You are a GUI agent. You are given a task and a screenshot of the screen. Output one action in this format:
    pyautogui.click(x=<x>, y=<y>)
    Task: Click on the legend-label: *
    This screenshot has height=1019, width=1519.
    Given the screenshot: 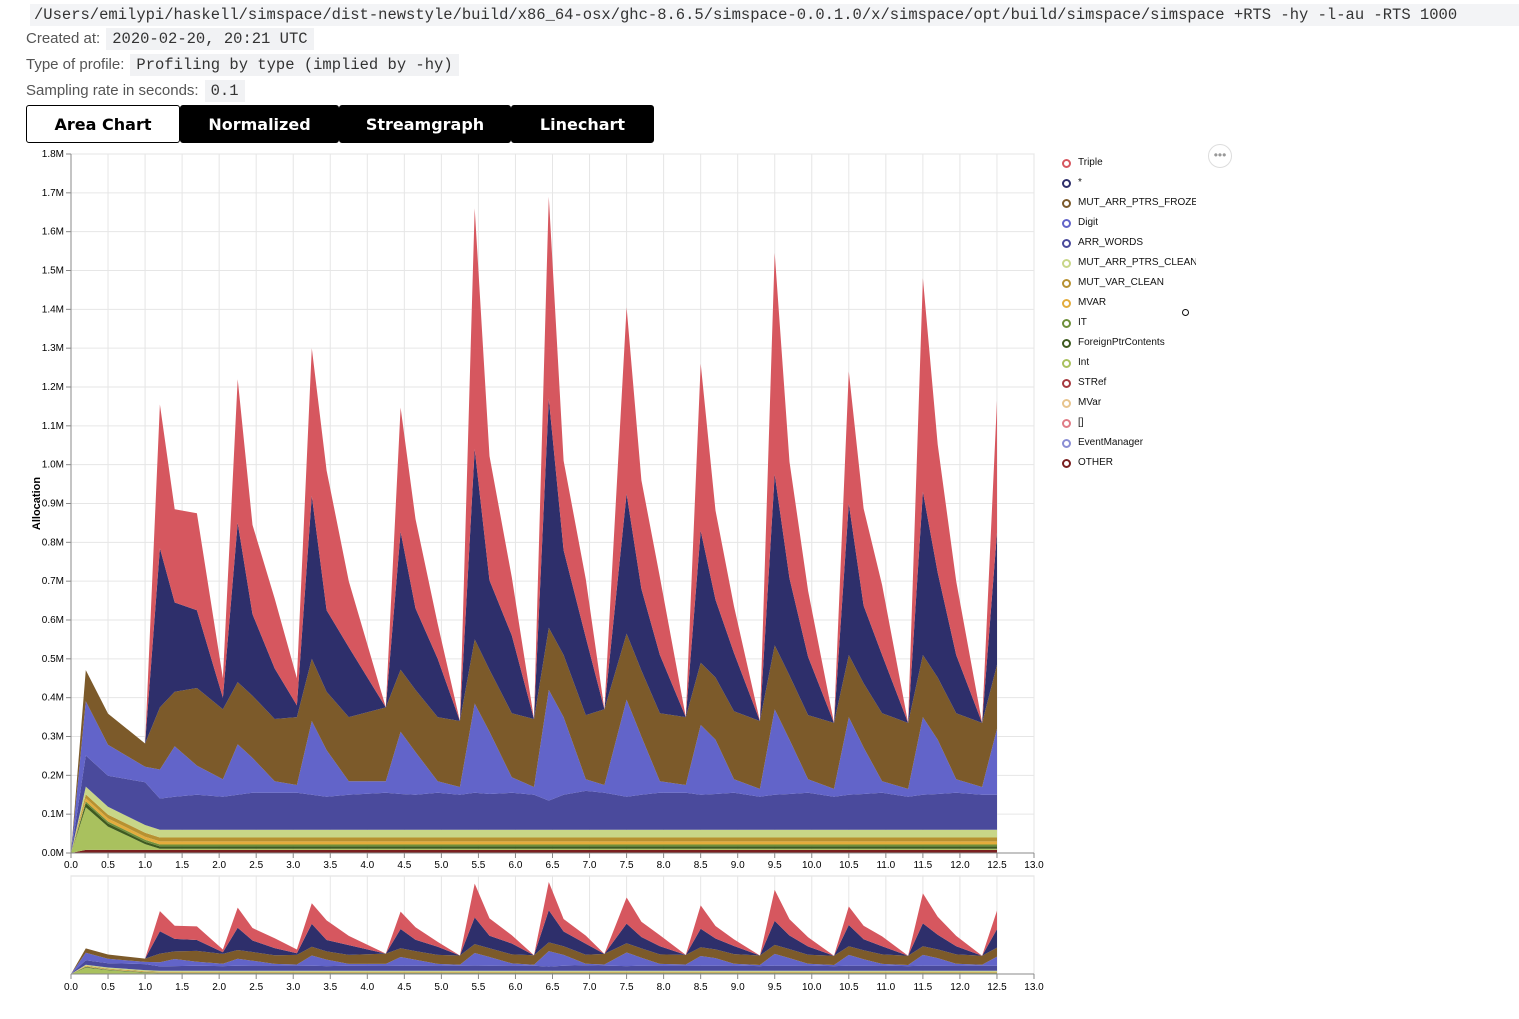 What is the action you would take?
    pyautogui.click(x=1080, y=182)
    